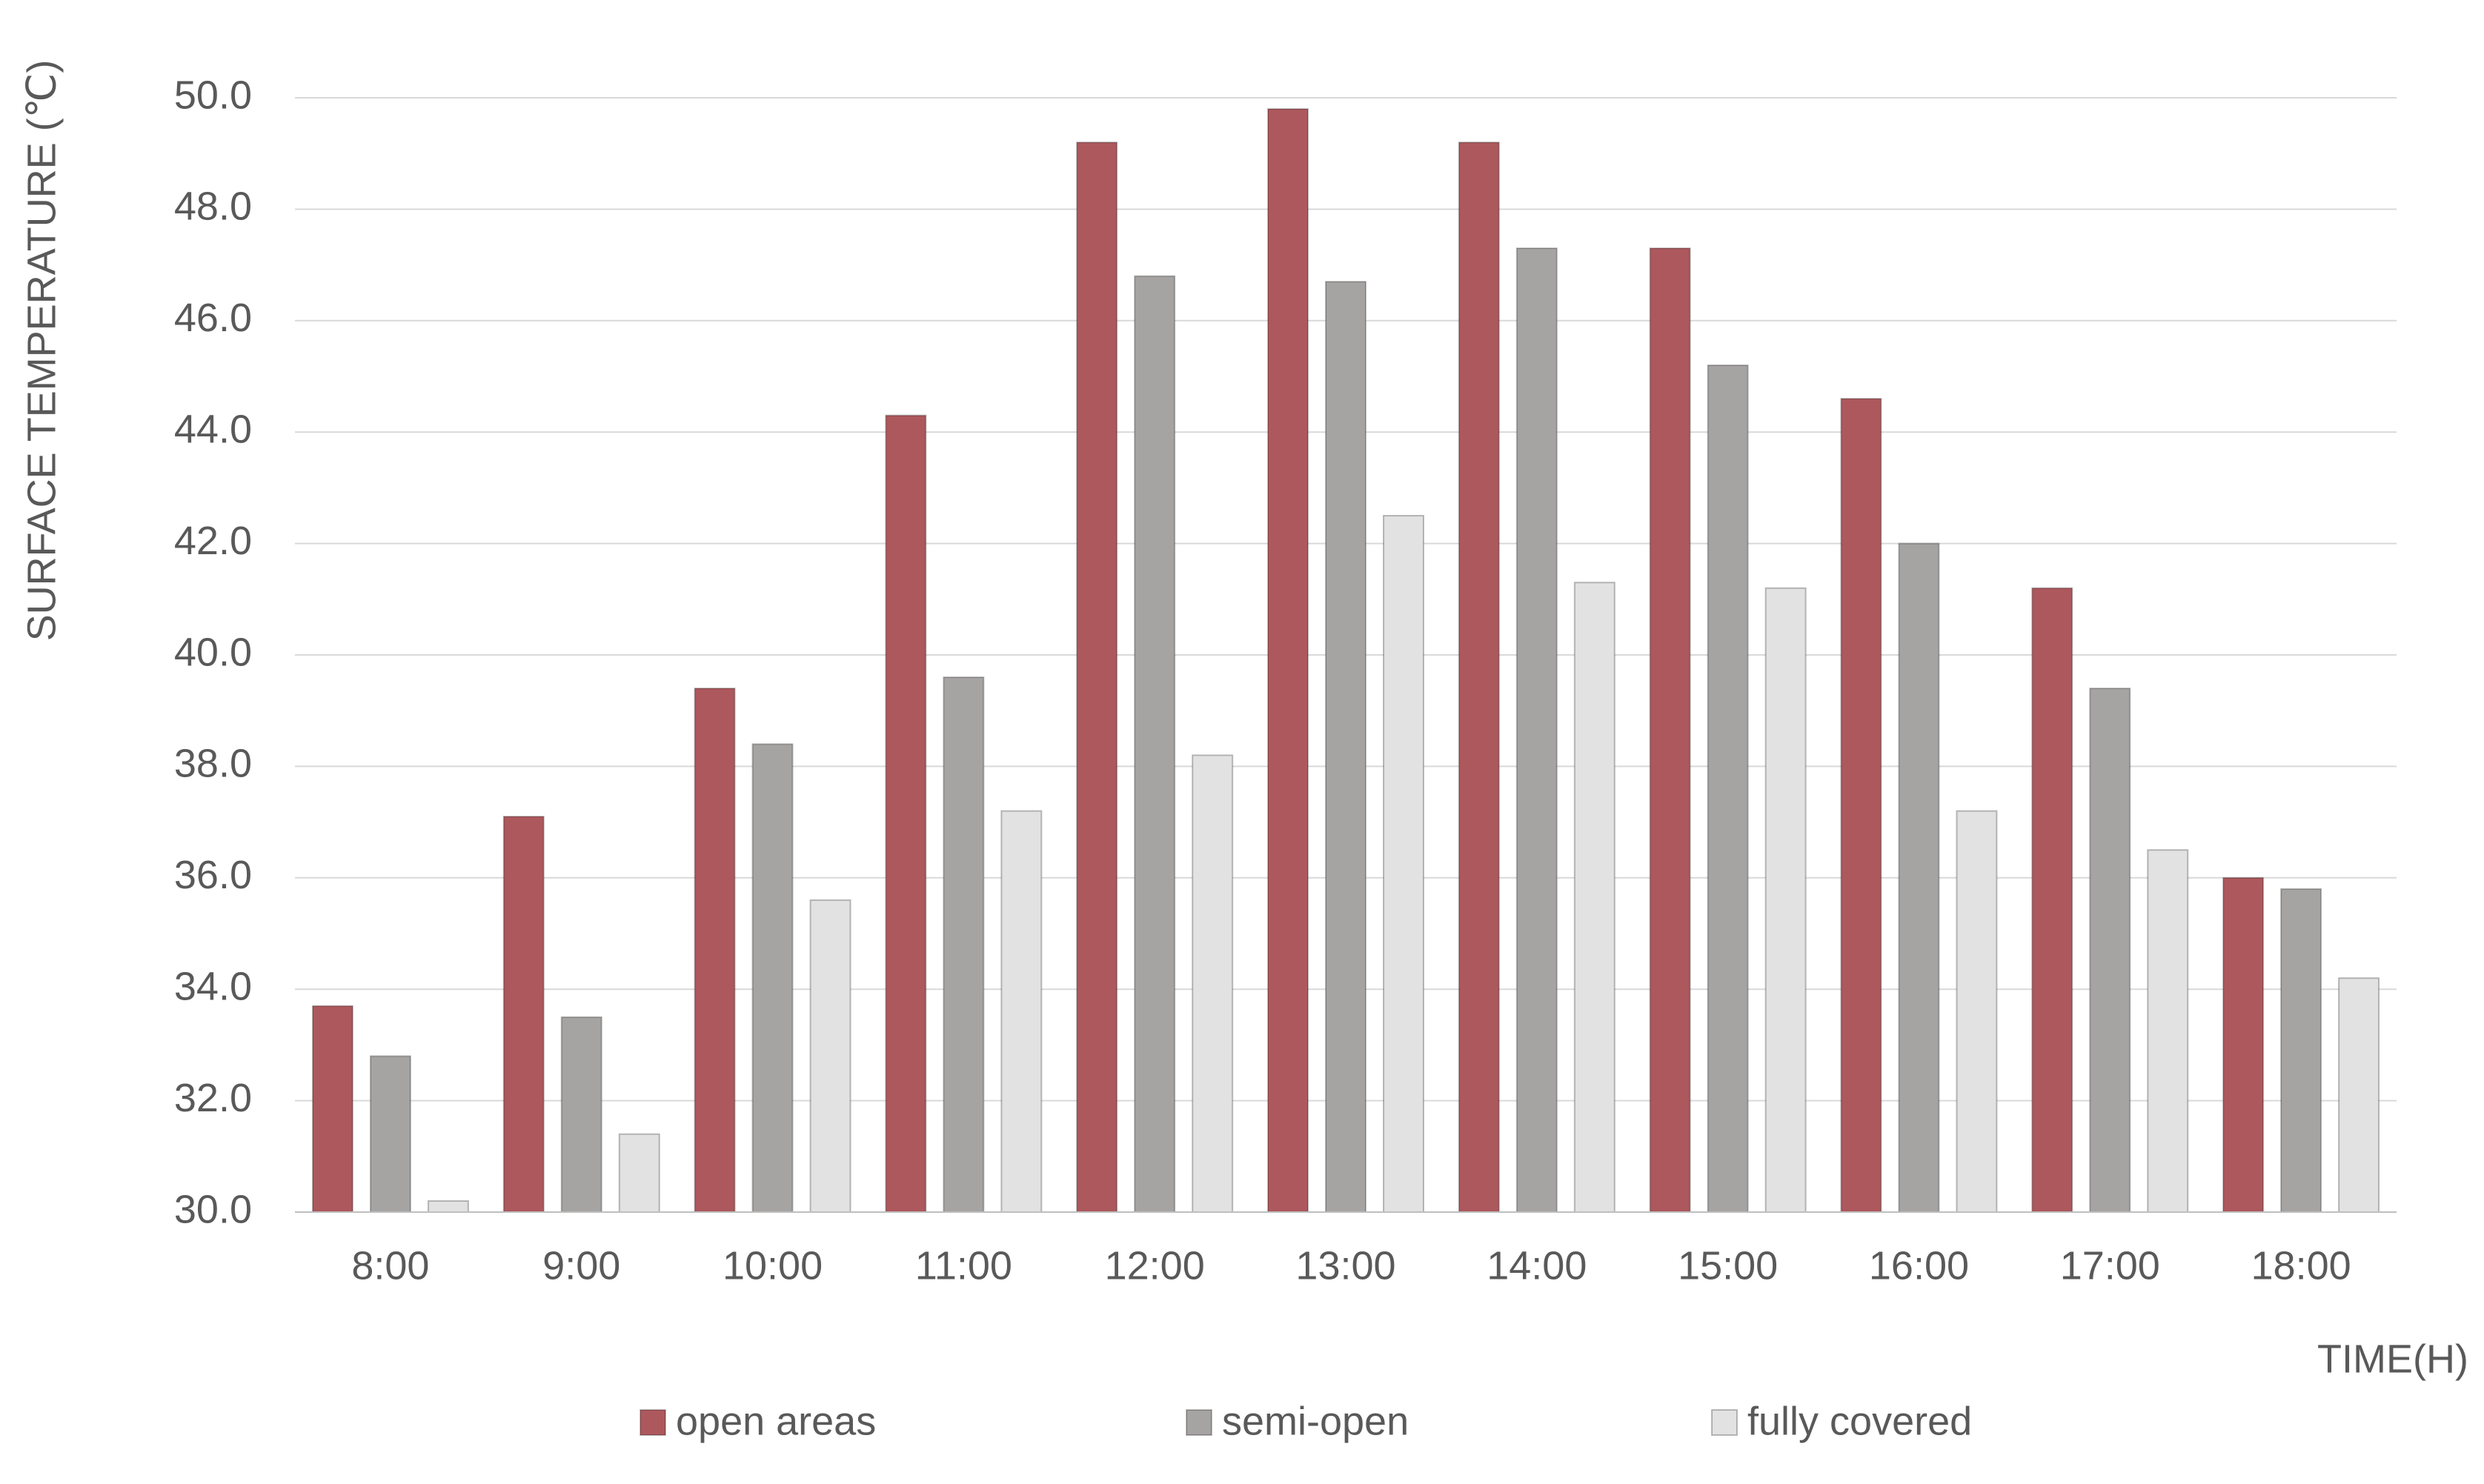 The height and width of the screenshot is (1484, 2484). What do you see at coordinates (1919, 1265) in the screenshot?
I see `x-tick-label: 16:00` at bounding box center [1919, 1265].